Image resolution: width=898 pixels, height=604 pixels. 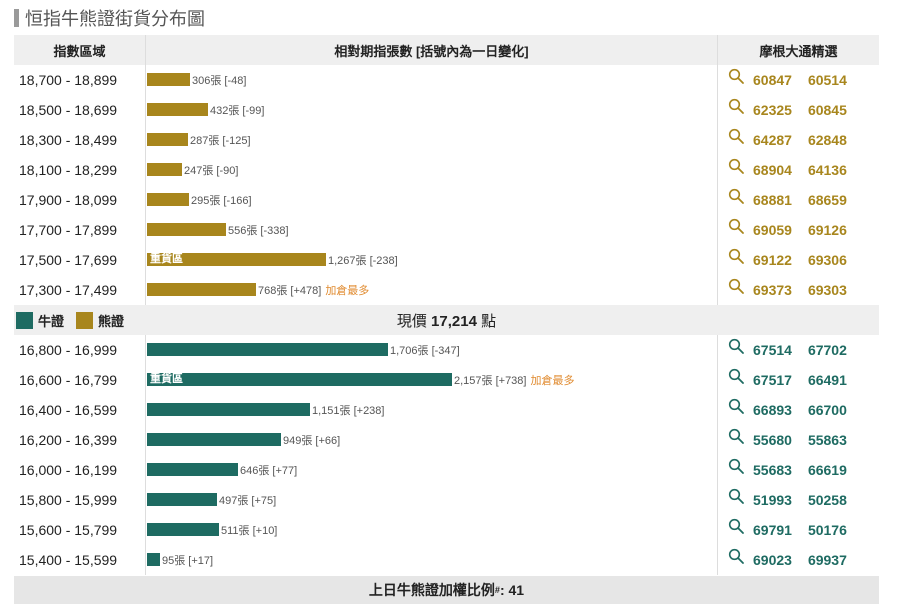 What do you see at coordinates (425, 351) in the screenshot?
I see `bar-value-text: 1,706張 [-347]` at bounding box center [425, 351].